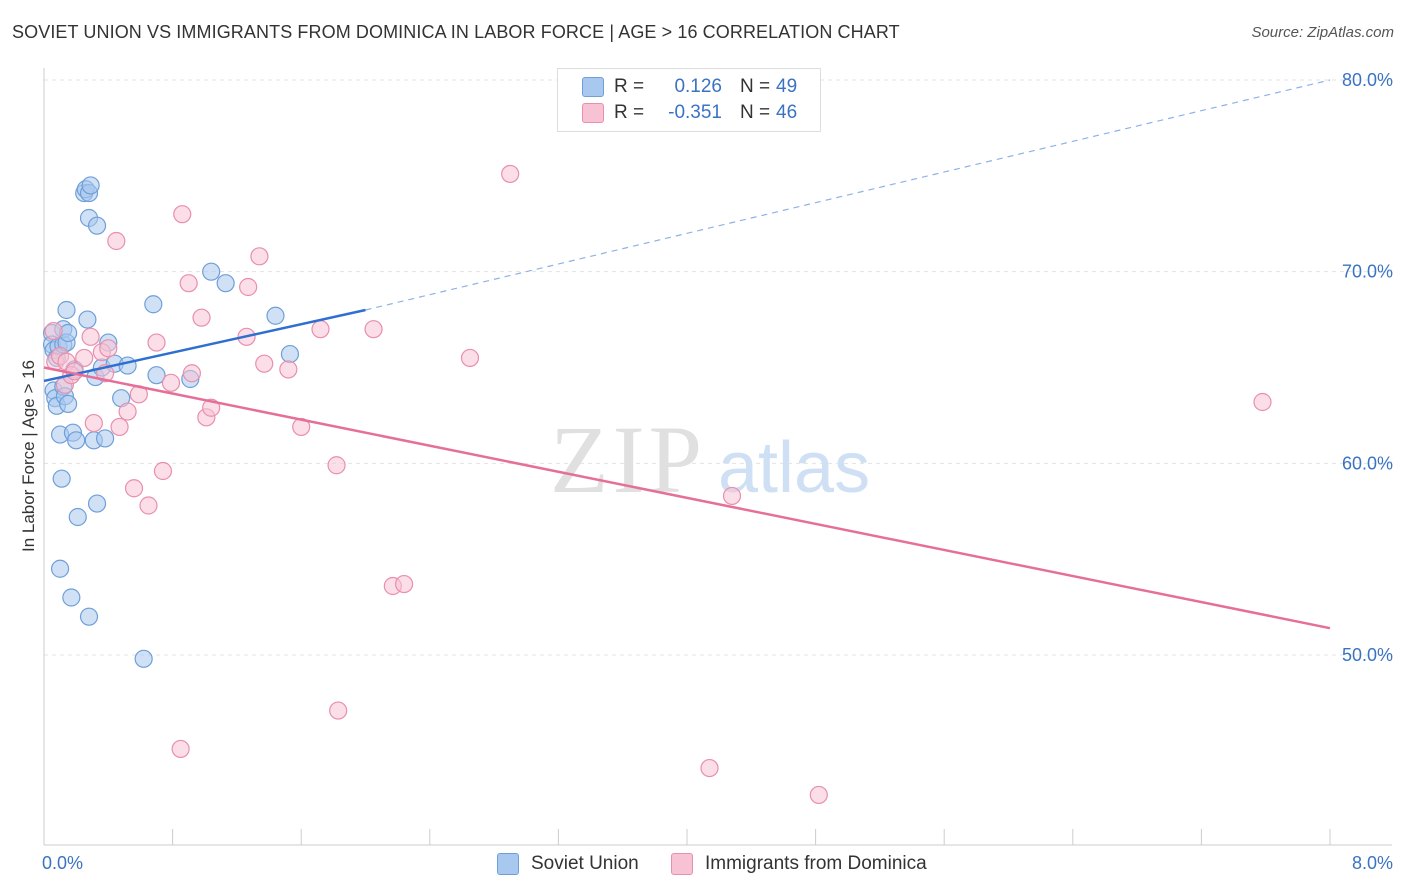 Image resolution: width=1406 pixels, height=892 pixels. I want to click on x-tick-label: 8.0%, so click(1372, 863).